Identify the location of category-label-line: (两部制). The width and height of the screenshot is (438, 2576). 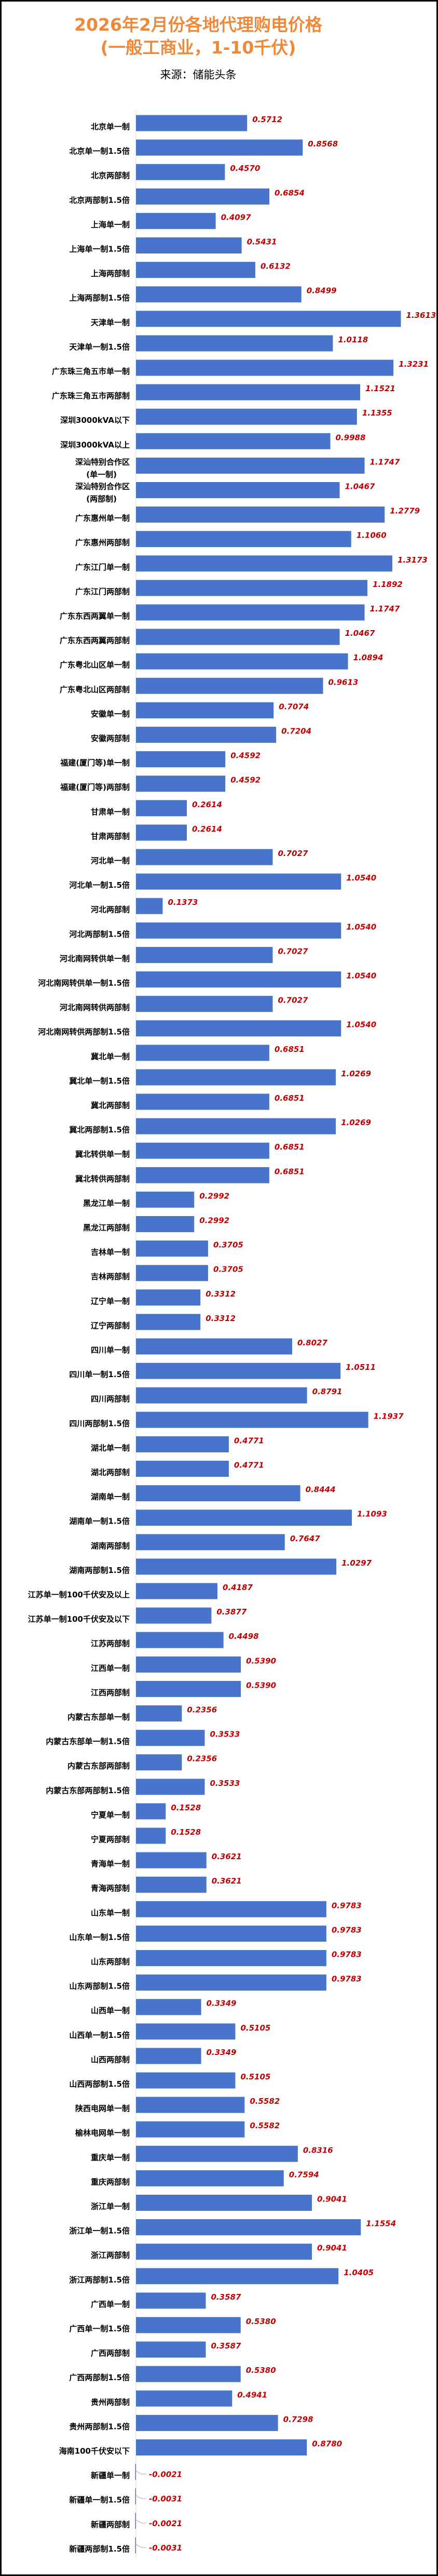
(101, 499).